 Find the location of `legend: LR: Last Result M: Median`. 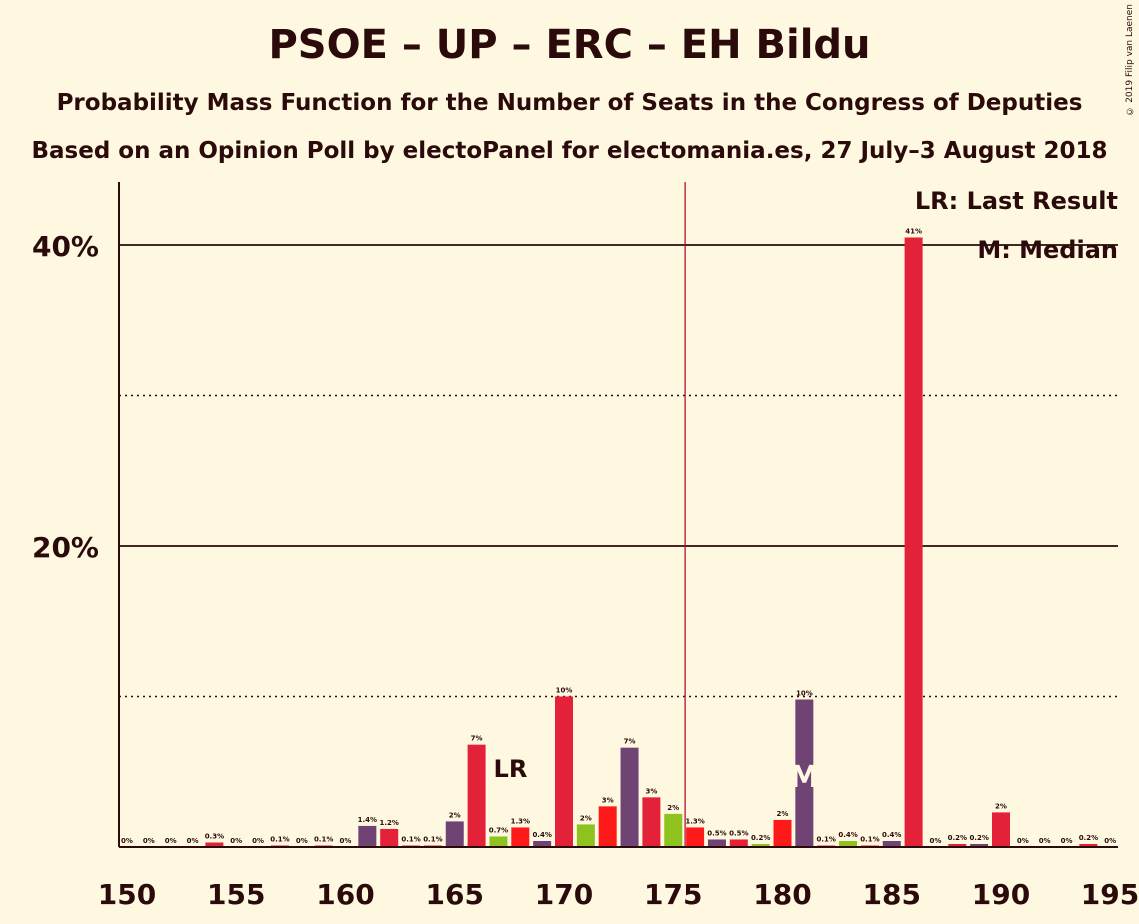

legend: LR: Last Result M: Median is located at coordinates (1016, 225).